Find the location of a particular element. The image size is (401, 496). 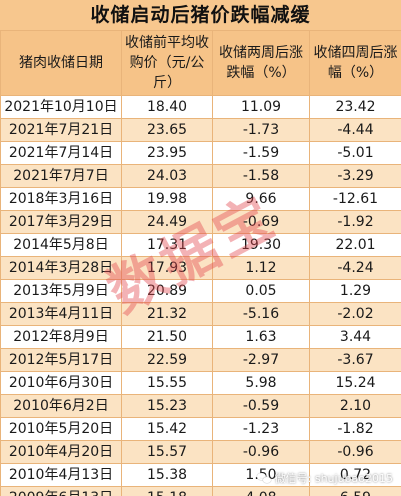

value-cell: 4.08 is located at coordinates (261, 491).